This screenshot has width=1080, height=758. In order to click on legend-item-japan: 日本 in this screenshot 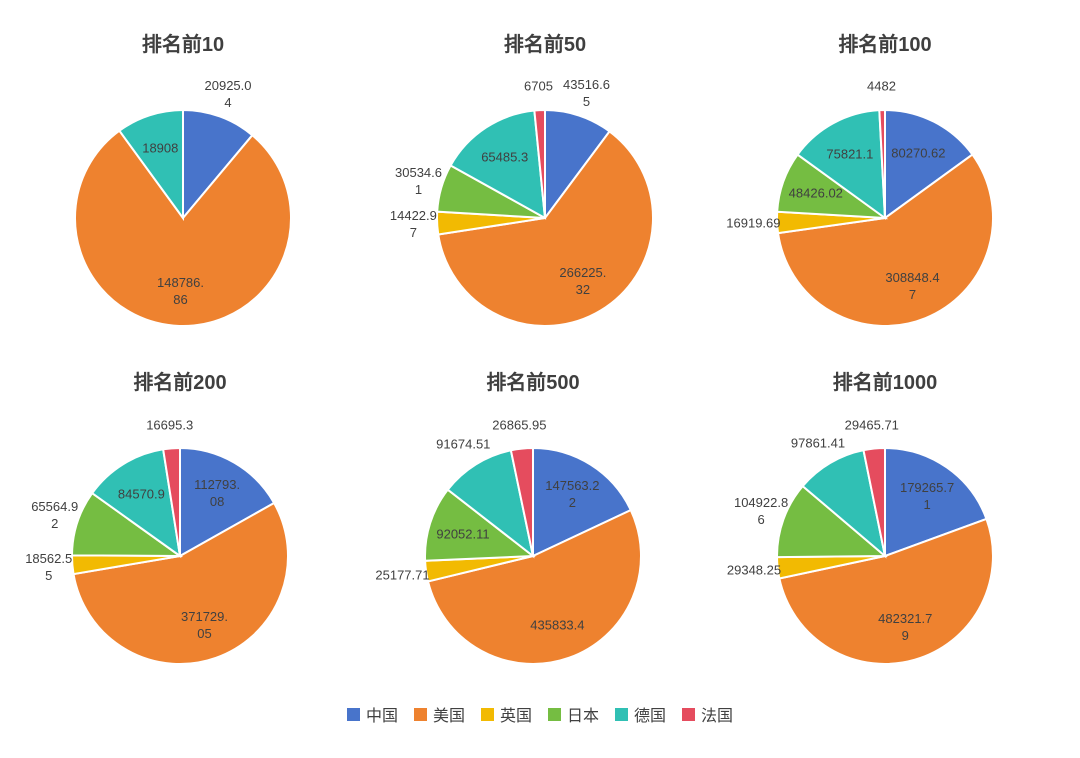, I will do `click(573, 714)`.